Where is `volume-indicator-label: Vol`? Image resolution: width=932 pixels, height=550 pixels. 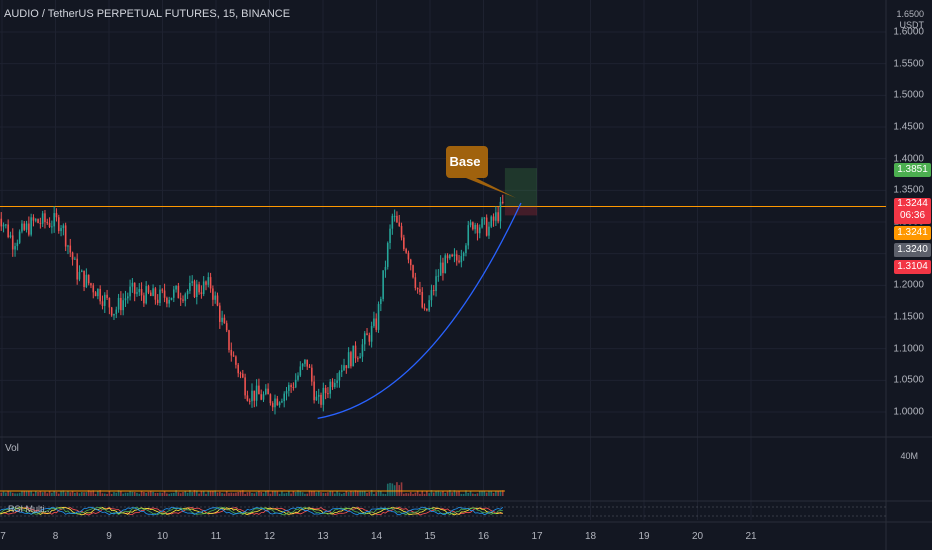
volume-indicator-label: Vol is located at coordinates (12, 448).